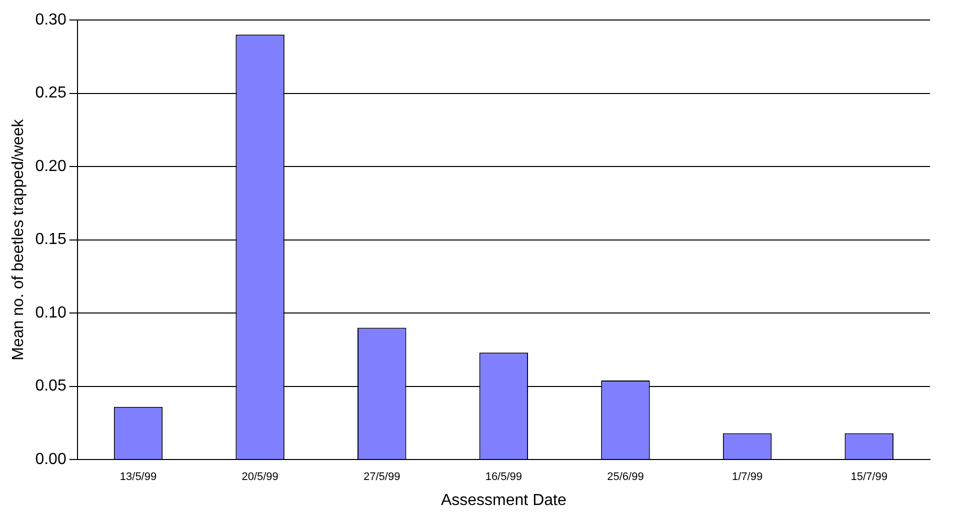  What do you see at coordinates (50, 386) in the screenshot?
I see `y-tick-label: 0.05` at bounding box center [50, 386].